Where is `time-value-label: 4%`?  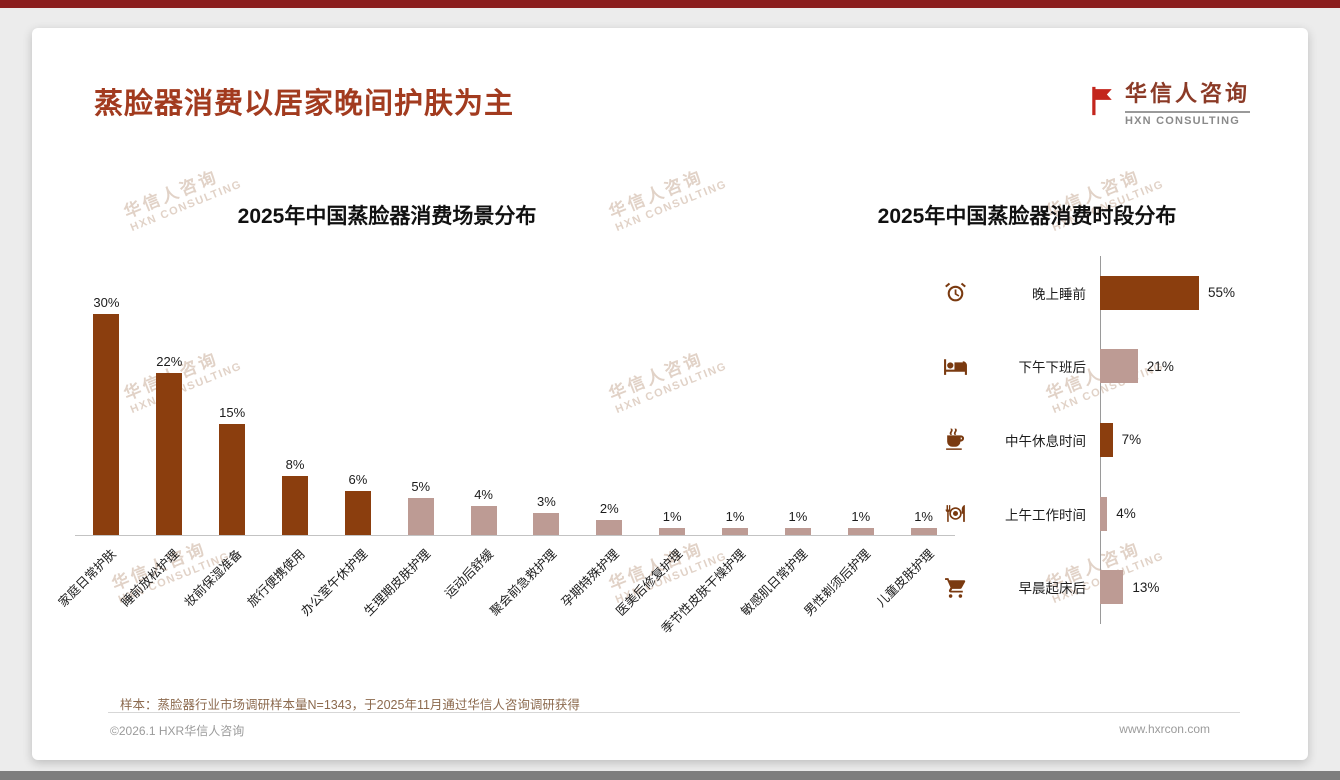
time-value-label: 4% is located at coordinates (1126, 514).